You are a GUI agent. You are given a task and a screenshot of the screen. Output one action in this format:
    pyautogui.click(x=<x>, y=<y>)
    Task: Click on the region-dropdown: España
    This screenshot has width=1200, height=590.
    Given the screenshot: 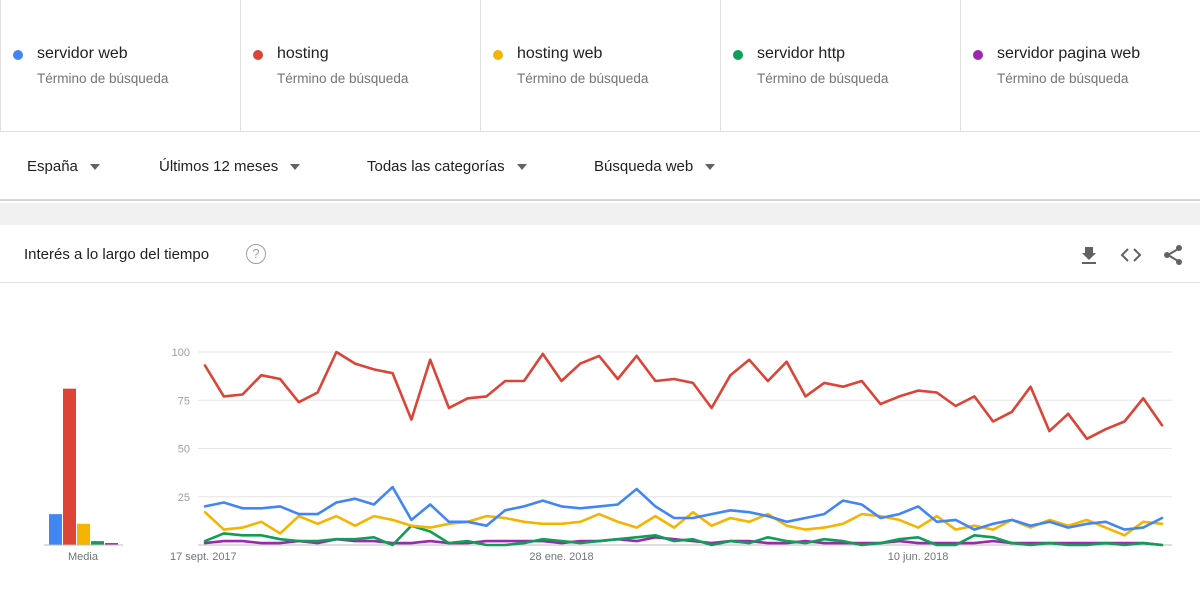 What is the action you would take?
    pyautogui.click(x=63, y=166)
    